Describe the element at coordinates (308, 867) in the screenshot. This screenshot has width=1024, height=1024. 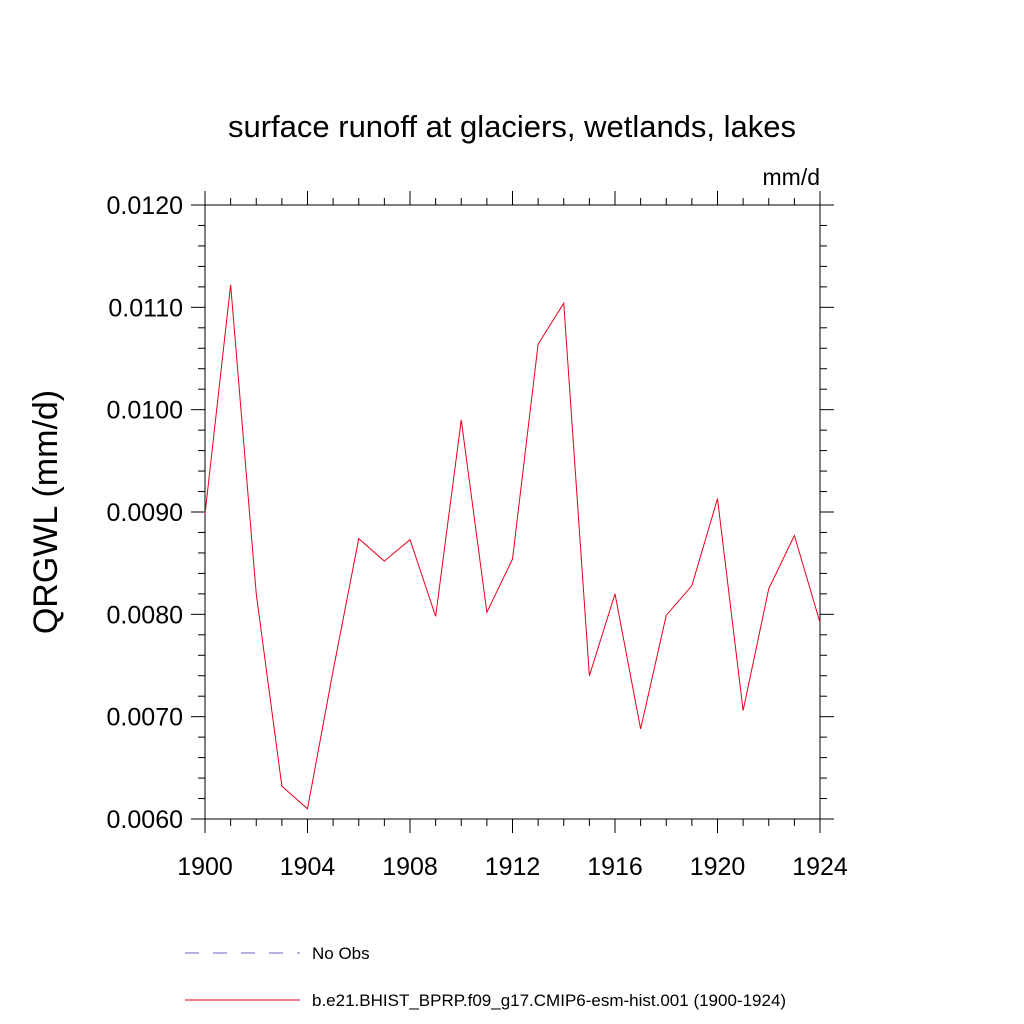
I see `x-tick-label: 1904` at that location.